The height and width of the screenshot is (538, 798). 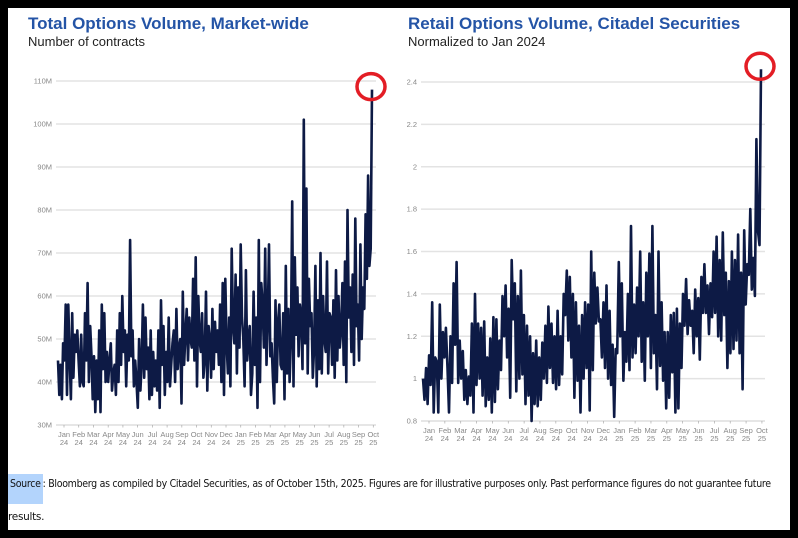 I want to click on y-tick-label: 40M, so click(x=44, y=382).